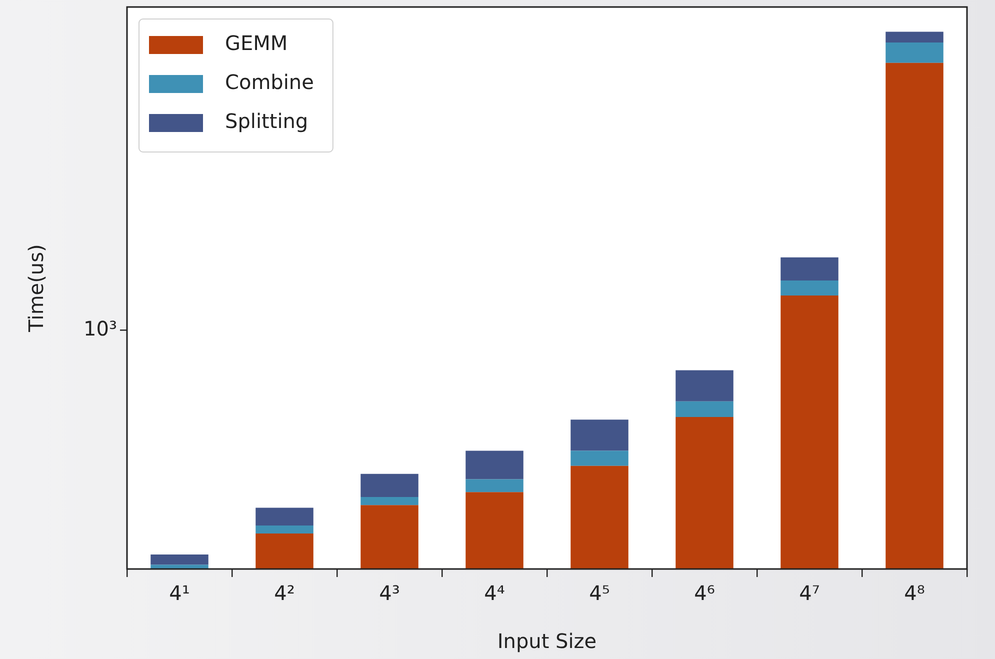 This screenshot has height=659, width=995. What do you see at coordinates (547, 641) in the screenshot?
I see `x-axis-title: Input Size` at bounding box center [547, 641].